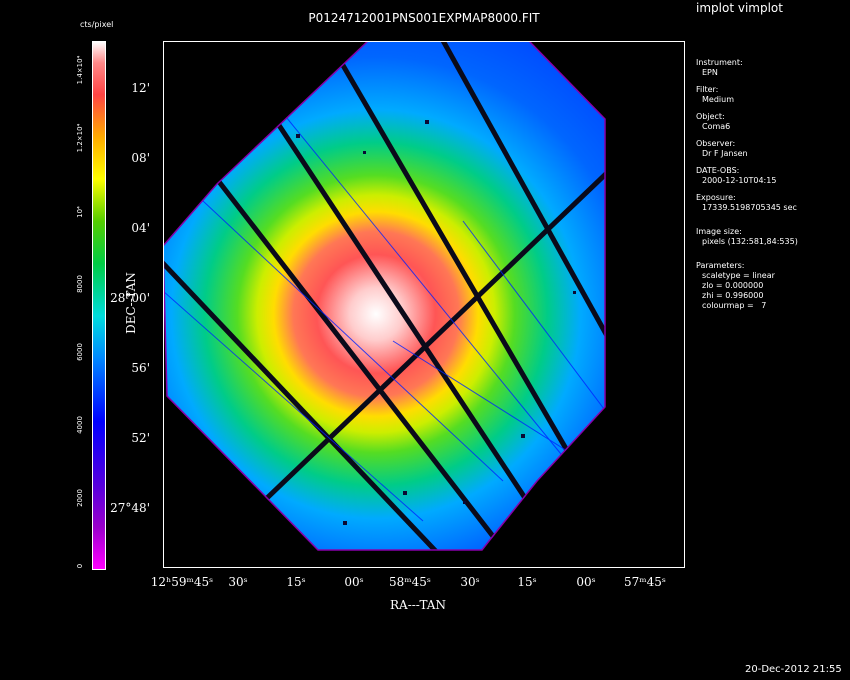 Image resolution: width=850 pixels, height=680 pixels. Describe the element at coordinates (410, 582) in the screenshot. I see `x-tick-label: 58ᵐ45ˢ` at that location.